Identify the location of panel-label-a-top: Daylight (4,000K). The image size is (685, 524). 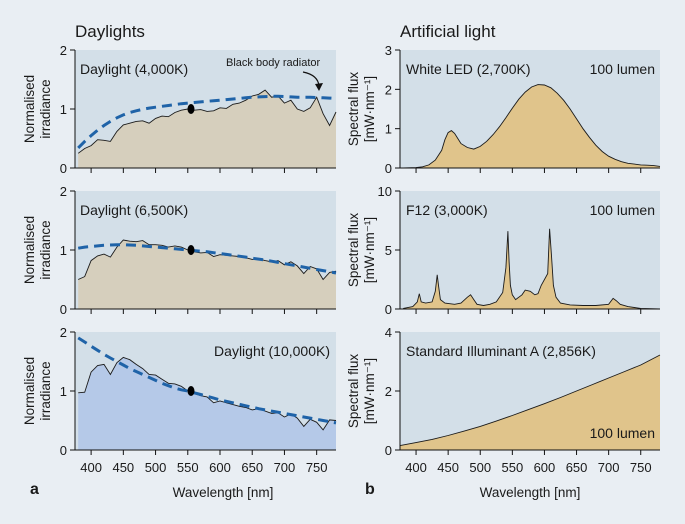
(134, 69).